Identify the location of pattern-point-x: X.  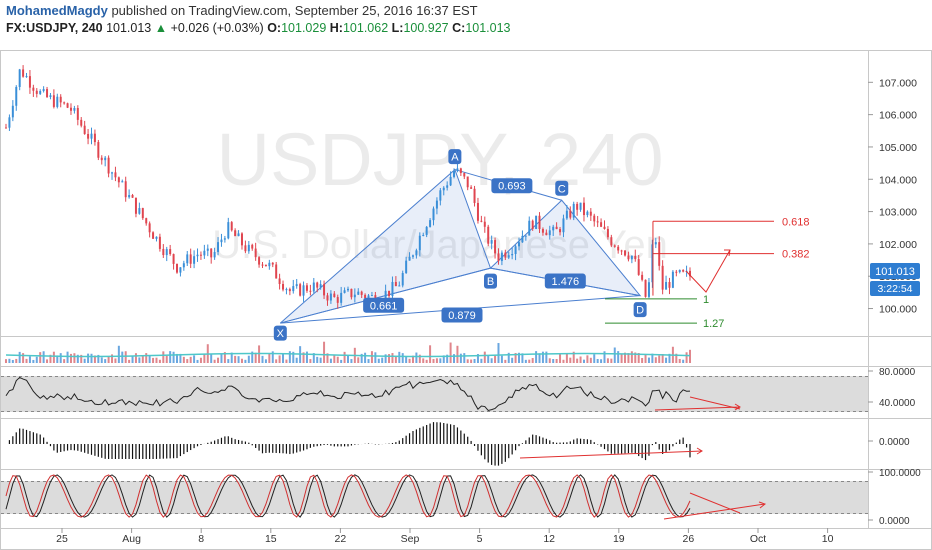
(281, 334).